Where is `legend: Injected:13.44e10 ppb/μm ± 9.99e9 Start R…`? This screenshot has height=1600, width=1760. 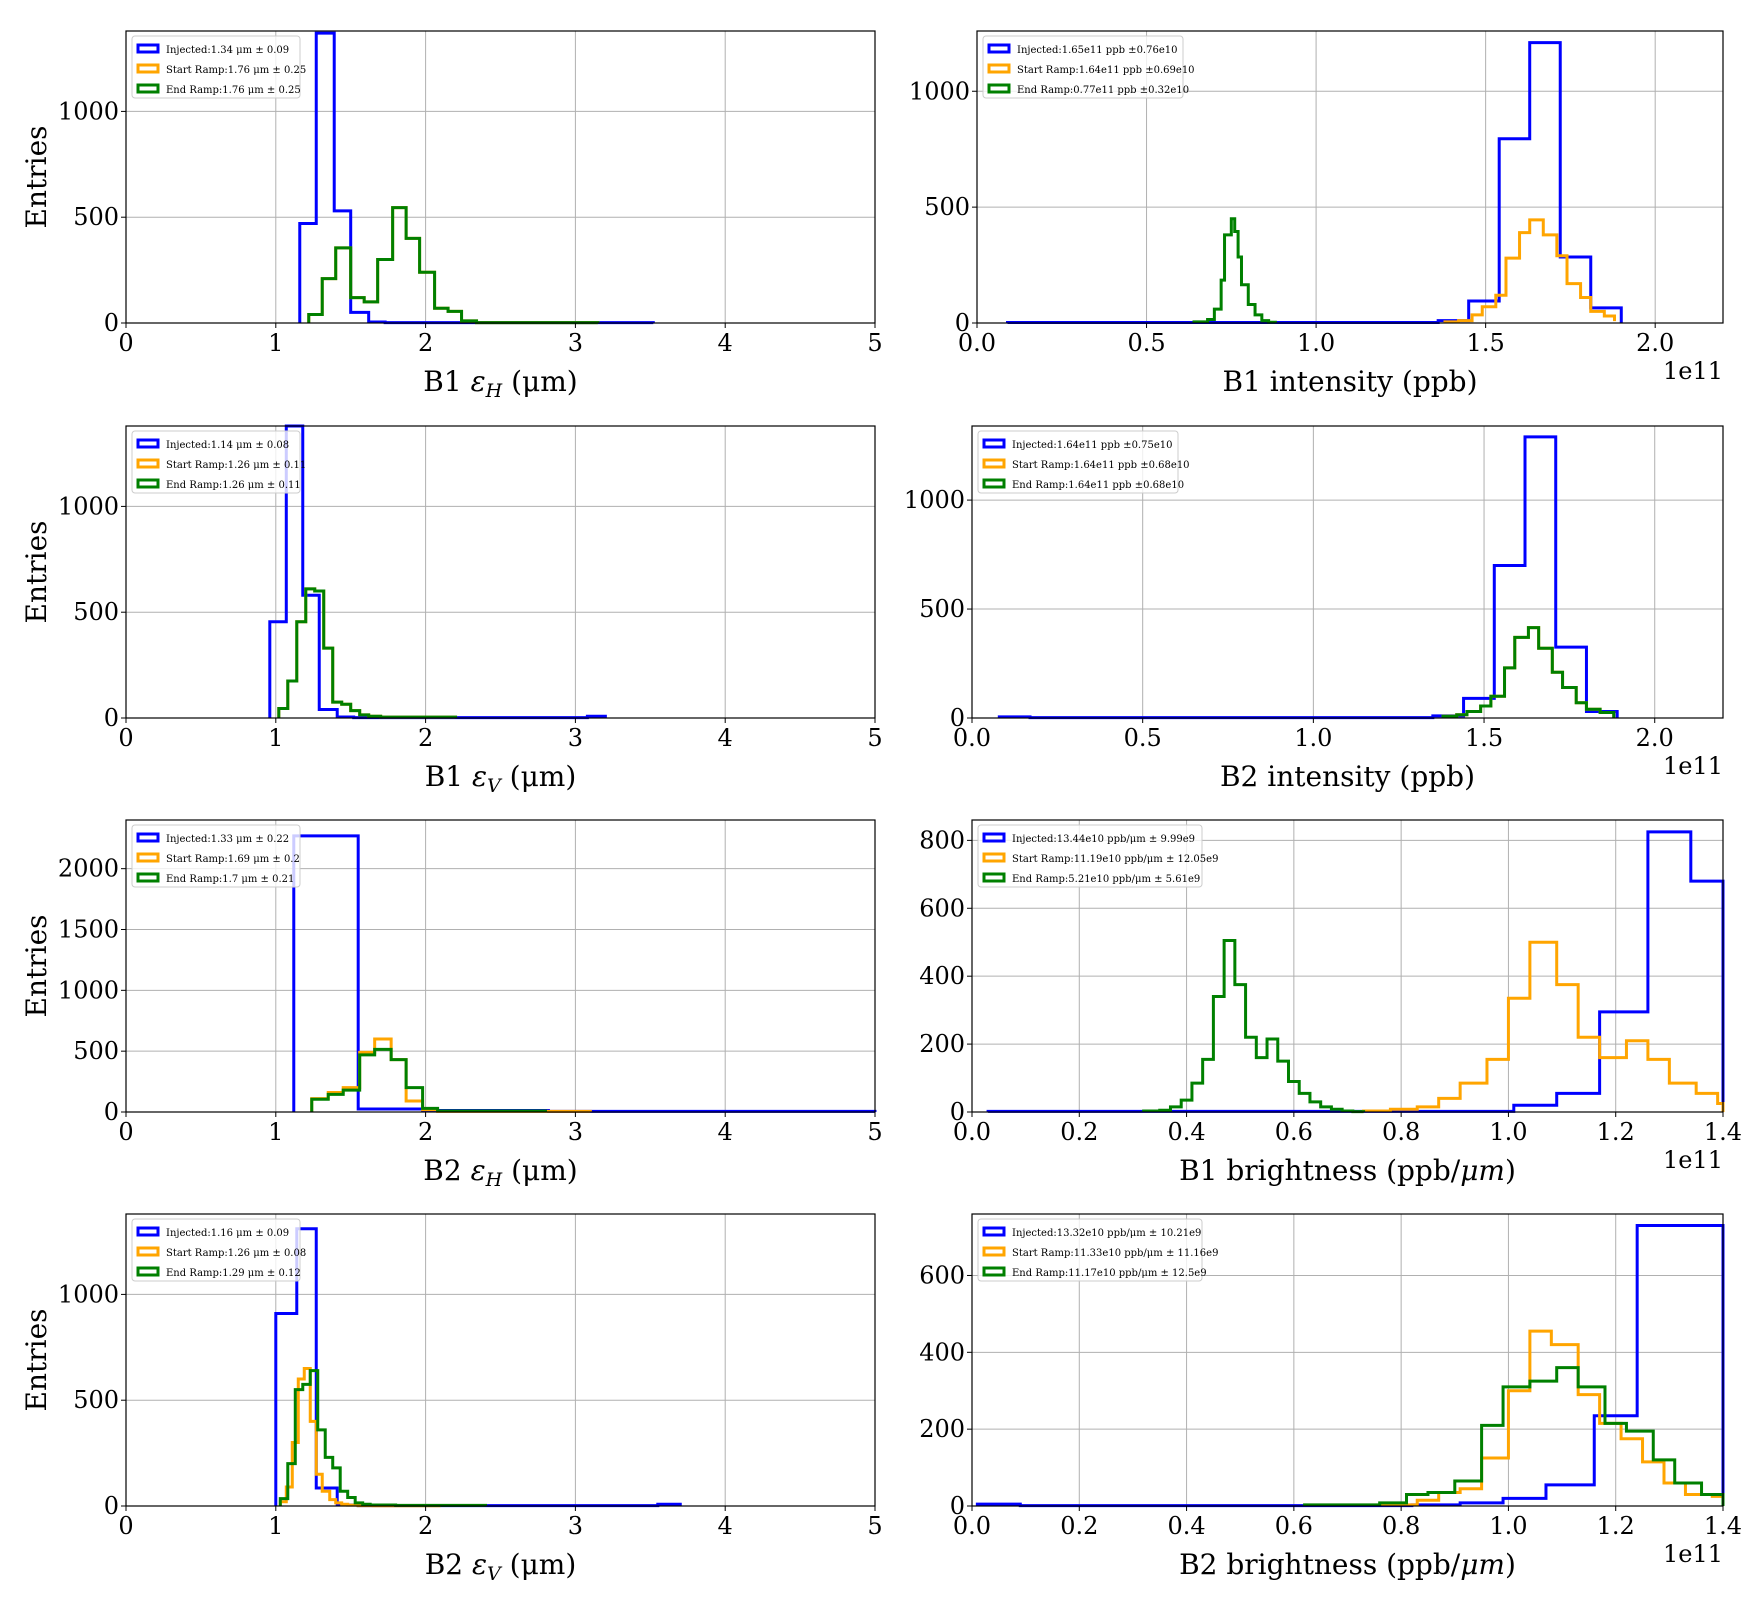 legend: Injected:13.44e10 ppb/μm ± 9.99e9 Start R… is located at coordinates (1097, 856).